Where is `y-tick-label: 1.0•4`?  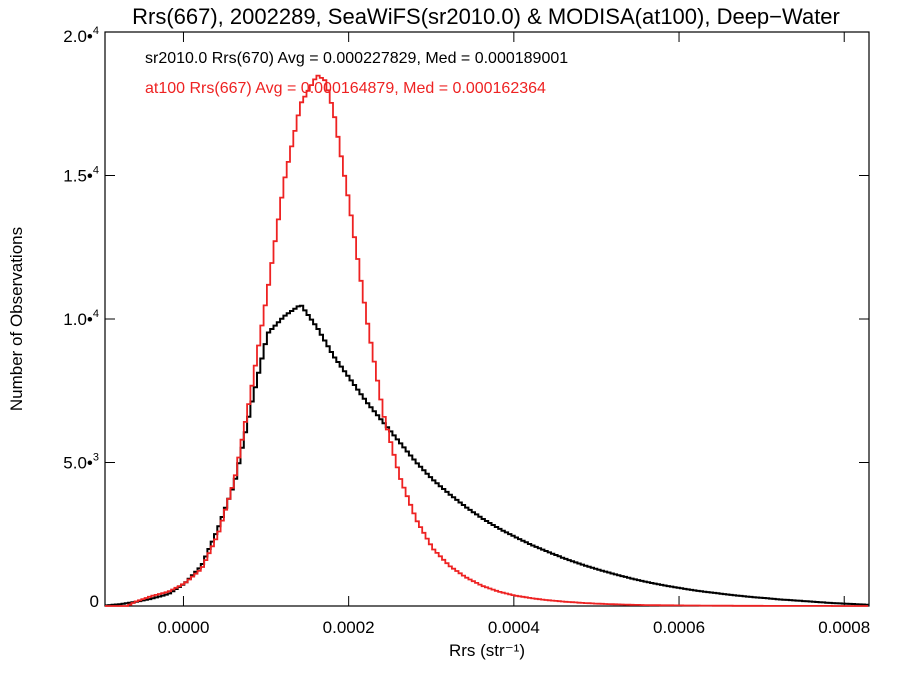 y-tick-label: 1.0•4 is located at coordinates (81, 318).